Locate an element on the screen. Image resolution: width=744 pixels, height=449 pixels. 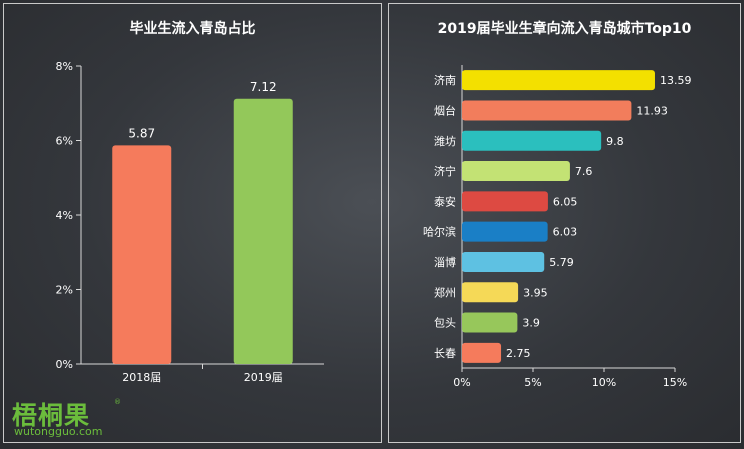
y-tick-label: 4% is located at coordinates (64, 215).